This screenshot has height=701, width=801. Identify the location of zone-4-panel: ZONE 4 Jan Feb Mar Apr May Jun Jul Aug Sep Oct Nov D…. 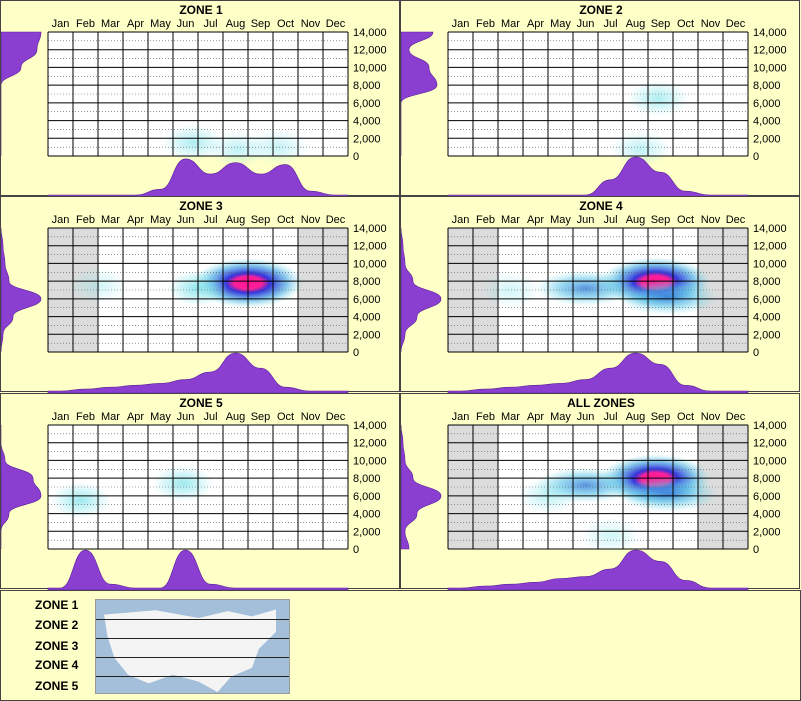
(600, 294).